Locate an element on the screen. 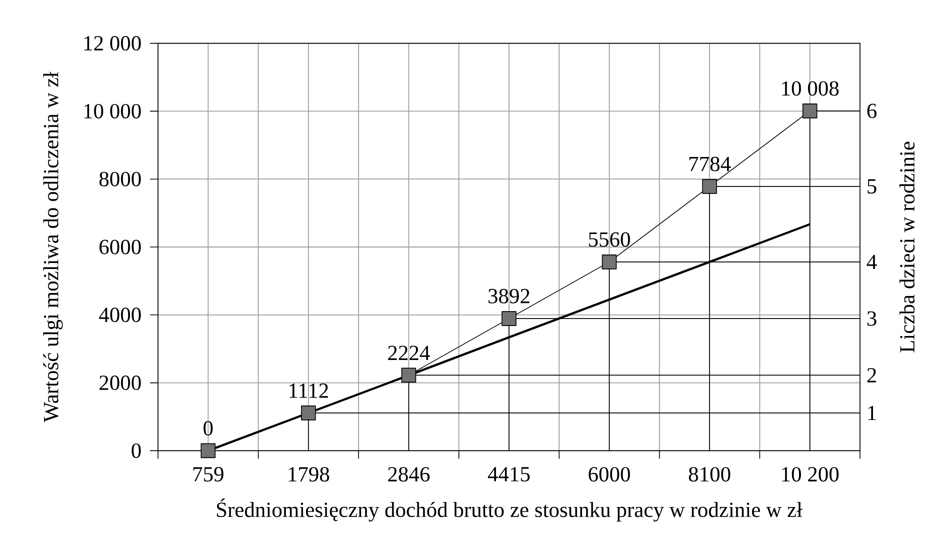  data-label: 5560 is located at coordinates (609, 239).